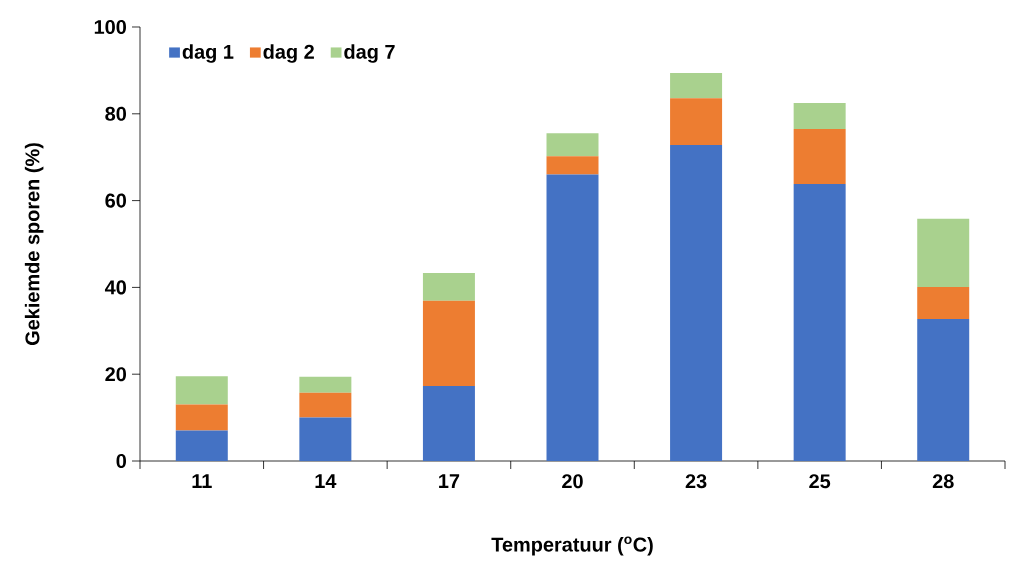 The image size is (1023, 572). What do you see at coordinates (202, 481) in the screenshot?
I see `x-tick-label: 11` at bounding box center [202, 481].